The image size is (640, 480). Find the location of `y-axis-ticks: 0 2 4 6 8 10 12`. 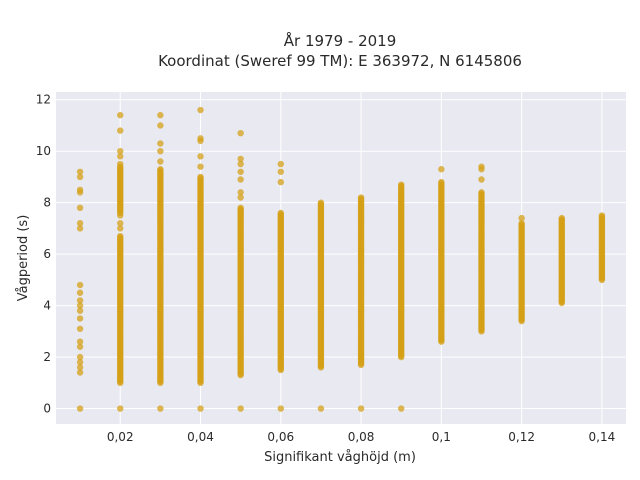

y-axis-ticks: 0 2 4 6 8 10 12 is located at coordinates (43, 254).